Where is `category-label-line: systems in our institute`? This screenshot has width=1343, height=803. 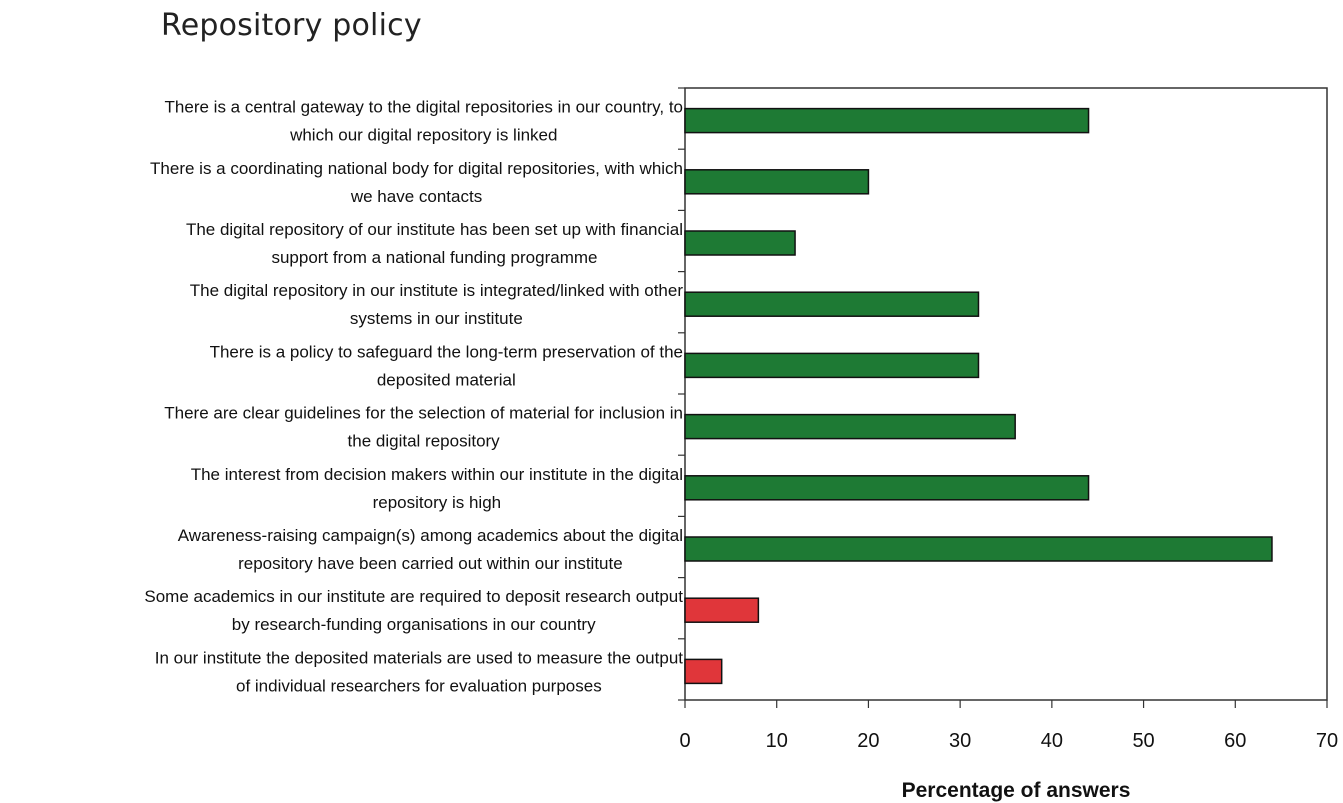 category-label-line: systems in our institute is located at coordinates (436, 318).